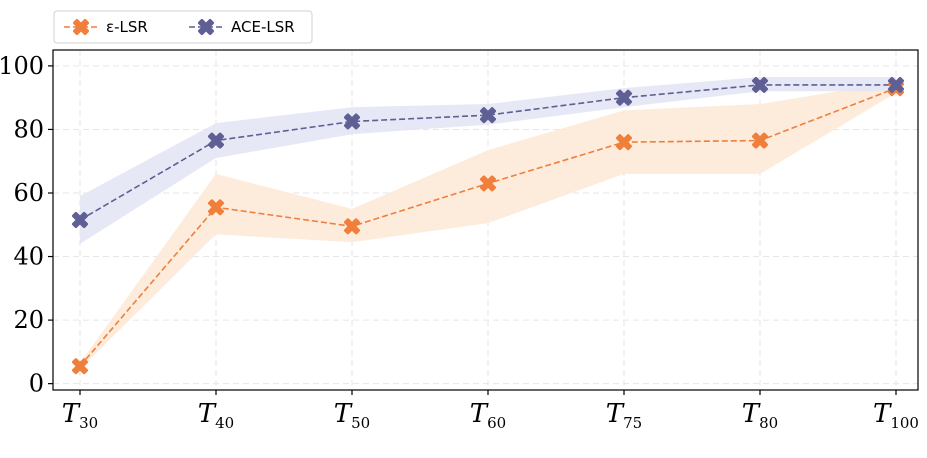 Image resolution: width=927 pixels, height=458 pixels. What do you see at coordinates (26, 225) in the screenshot?
I see `y-axis-ticks: 0 20 40 60 80 100` at bounding box center [26, 225].